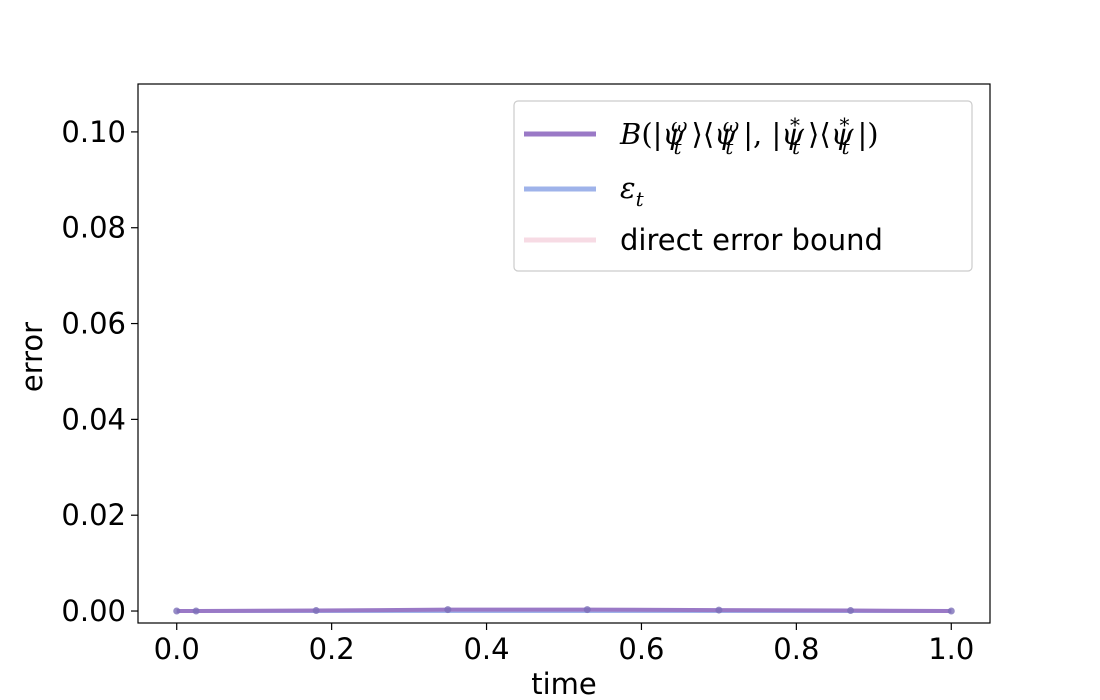 The width and height of the screenshot is (1100, 700). I want to click on y-tick-label: 0.06, so click(93, 324).